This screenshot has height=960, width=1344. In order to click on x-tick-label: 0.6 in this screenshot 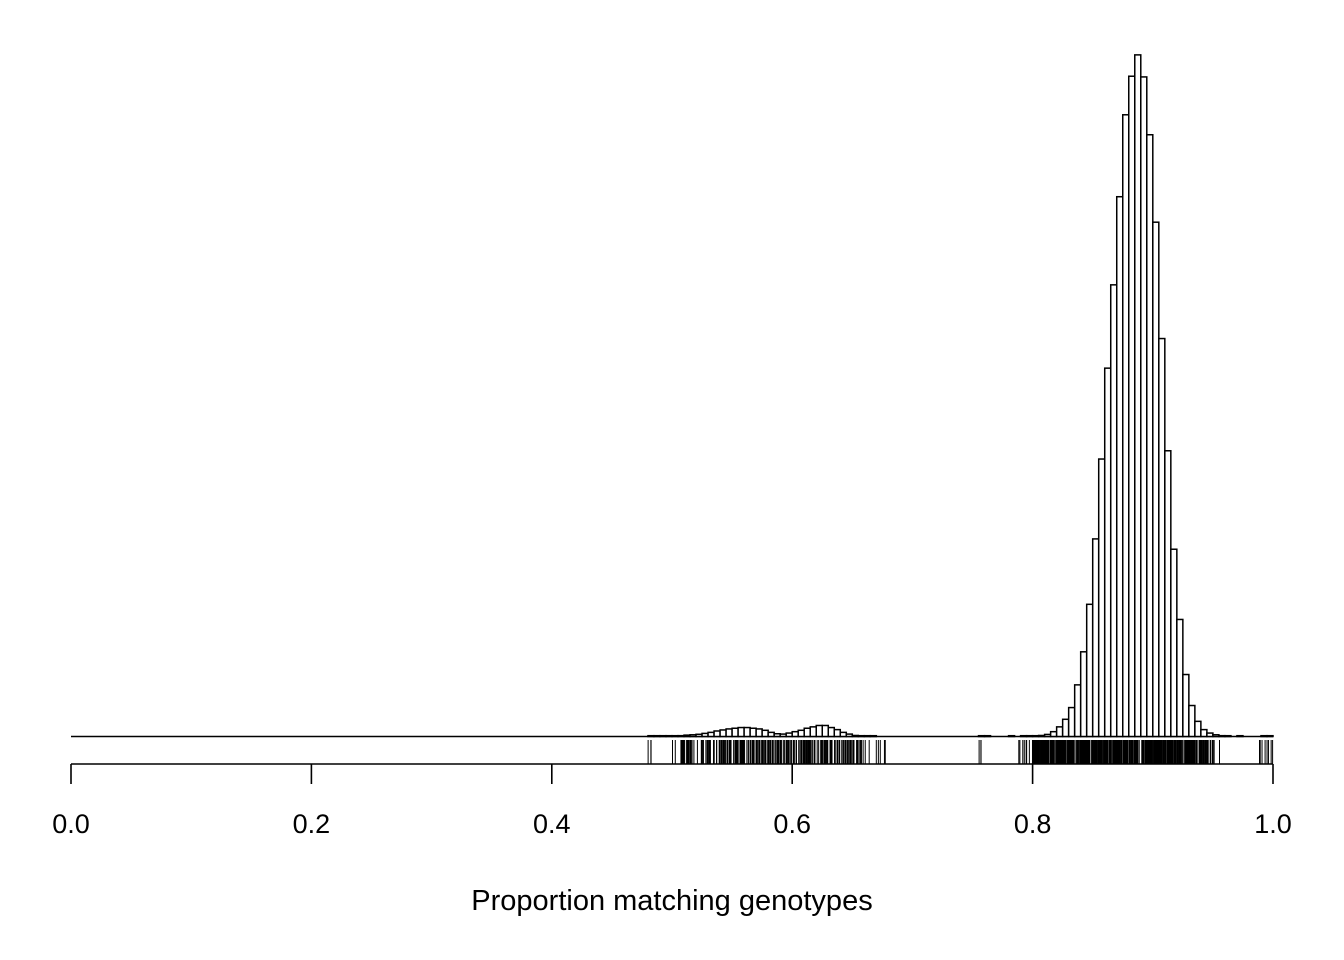, I will do `click(792, 824)`.